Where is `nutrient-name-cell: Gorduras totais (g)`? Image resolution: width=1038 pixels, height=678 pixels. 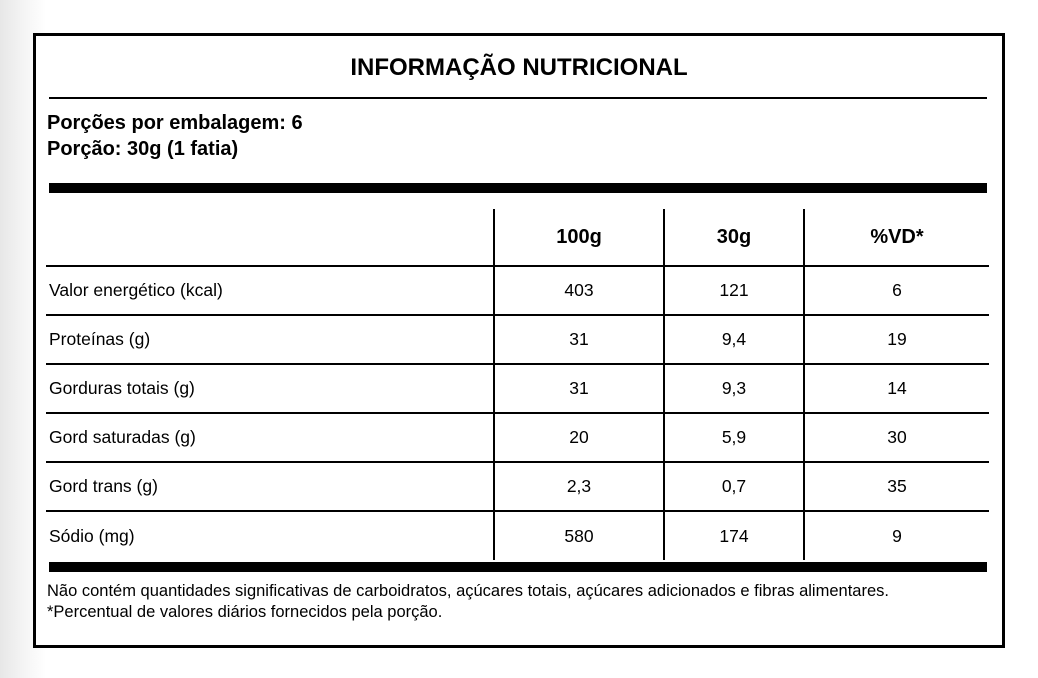
nutrient-name-cell: Gorduras totais (g) is located at coordinates (270, 389).